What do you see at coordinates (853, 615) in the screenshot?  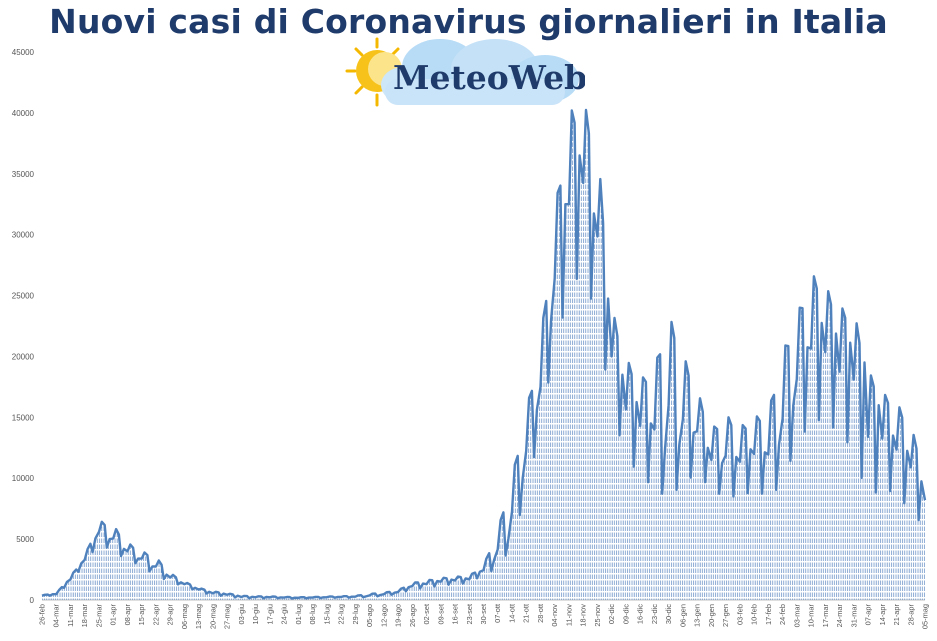 I see `x-tick-label: 31-mar` at bounding box center [853, 615].